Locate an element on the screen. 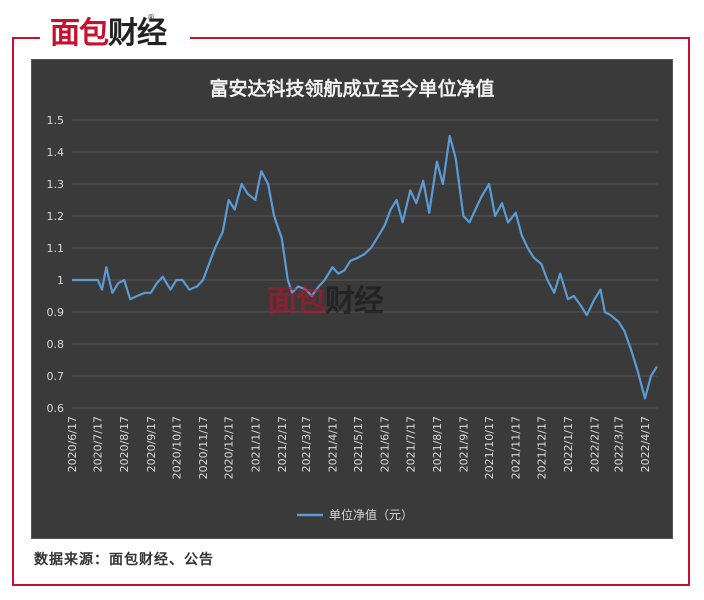 The height and width of the screenshot is (600, 704). x-tick-label: 2021/10/17 is located at coordinates (489, 447).